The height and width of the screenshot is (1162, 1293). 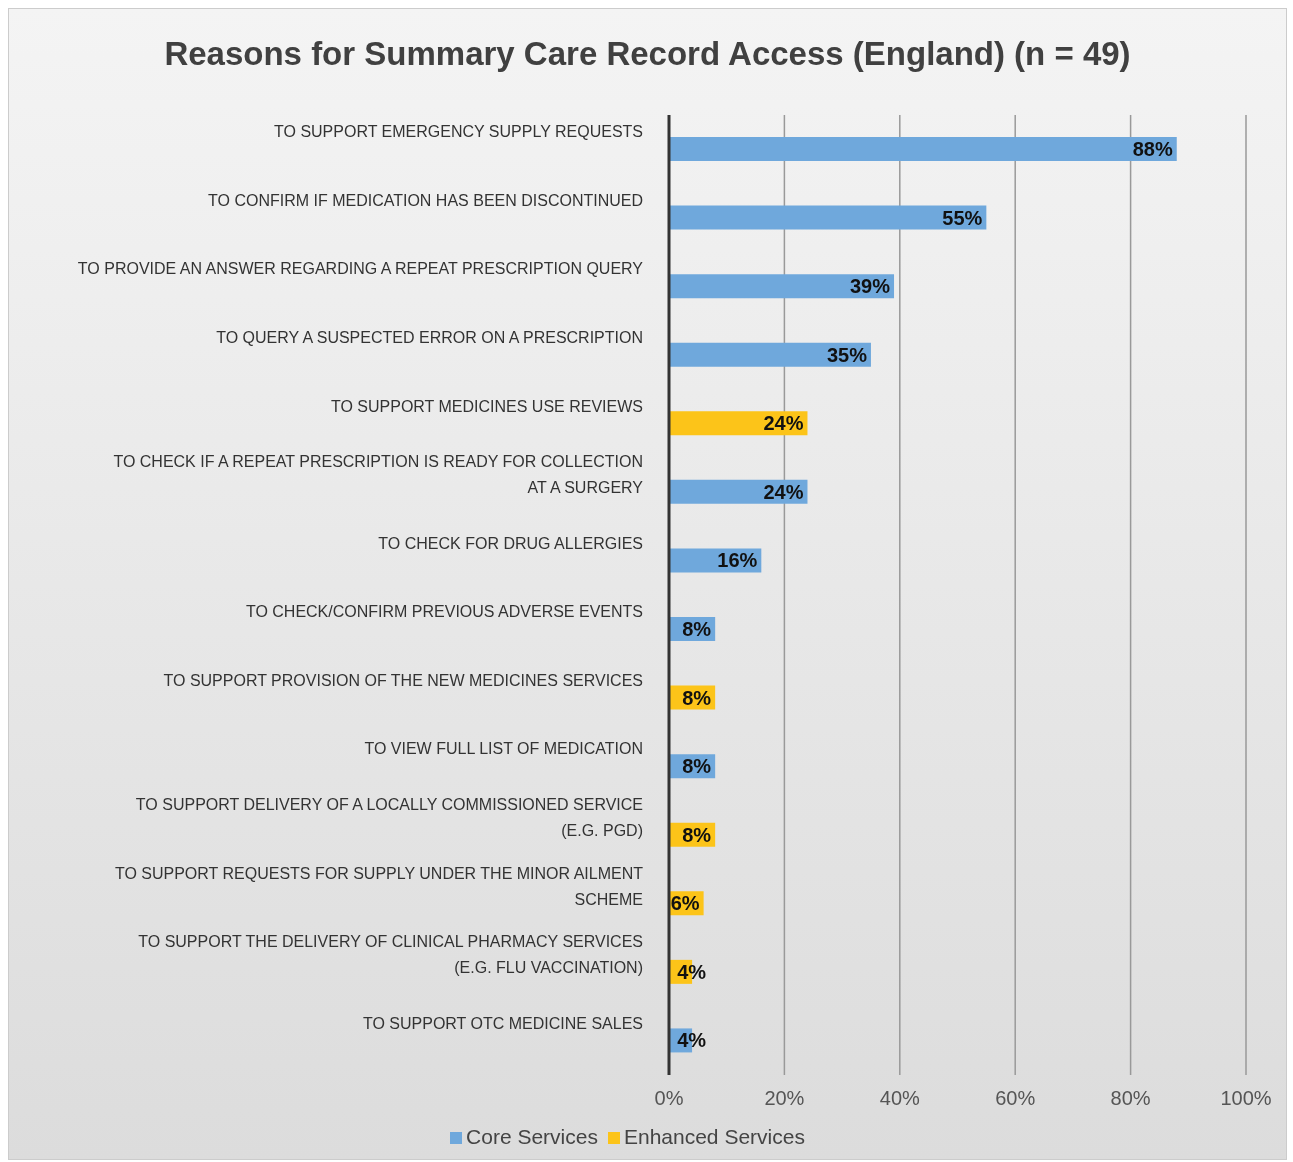 What do you see at coordinates (510, 543) in the screenshot?
I see `y-tick-label: TO CHECK FOR DRUG ALLERGIES` at bounding box center [510, 543].